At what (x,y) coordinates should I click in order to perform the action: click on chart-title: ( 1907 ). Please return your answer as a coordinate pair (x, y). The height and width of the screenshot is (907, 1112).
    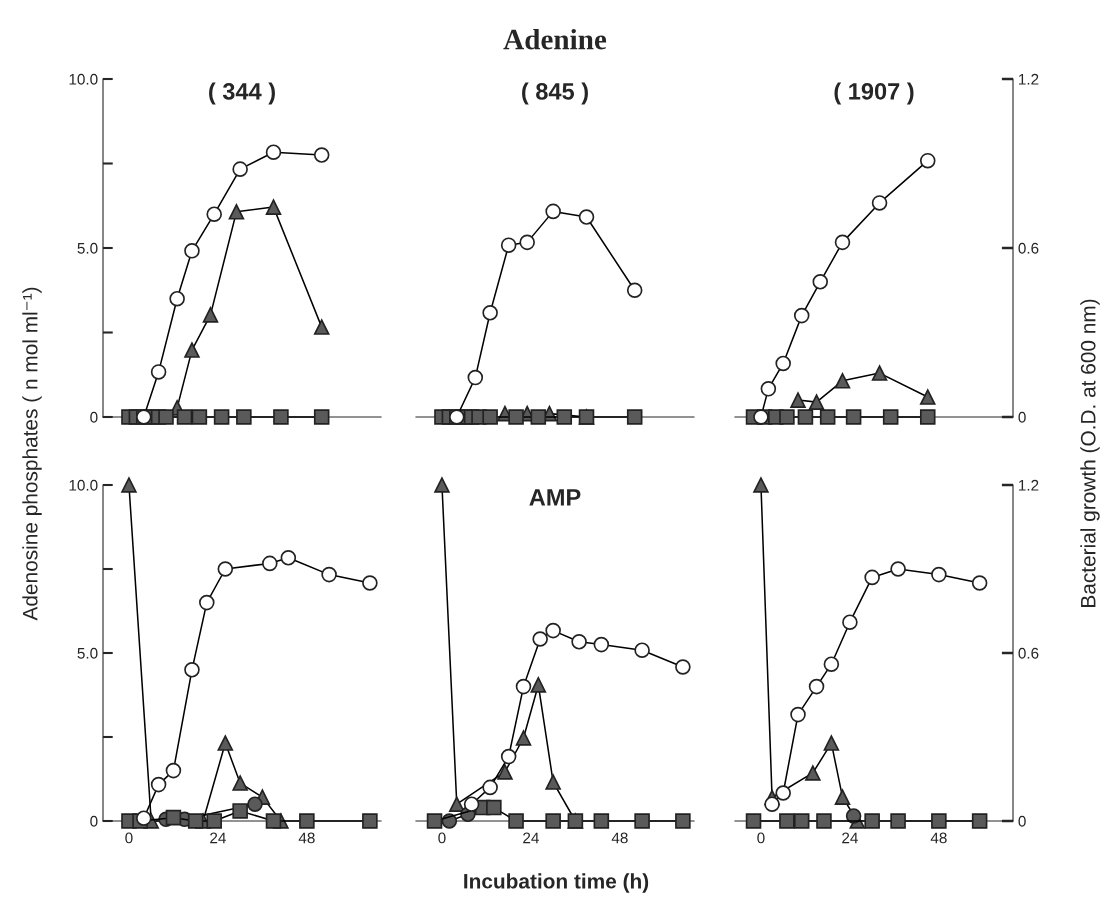
    Looking at the image, I should click on (874, 93).